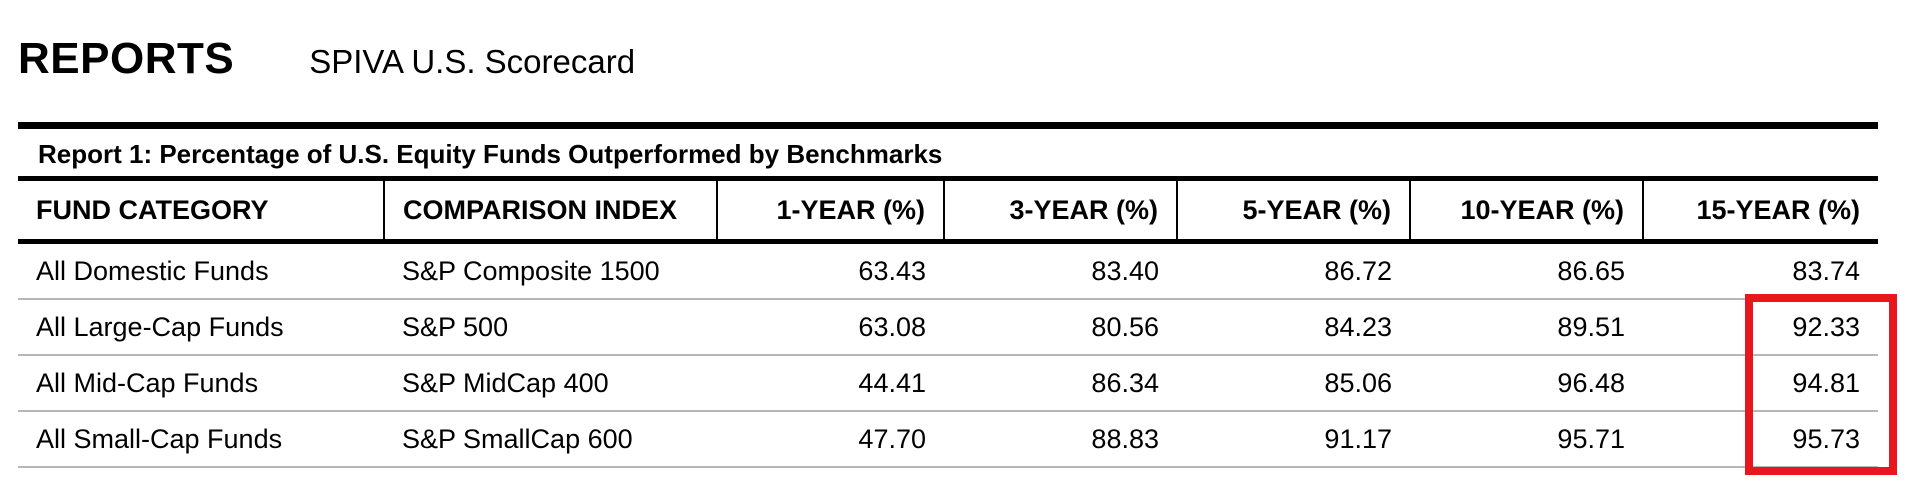 The width and height of the screenshot is (1920, 500). I want to click on value-cell-1-year: 63.43, so click(830, 270).